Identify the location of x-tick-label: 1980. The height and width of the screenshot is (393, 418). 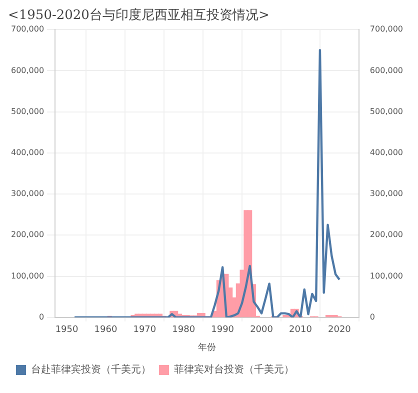
(184, 330).